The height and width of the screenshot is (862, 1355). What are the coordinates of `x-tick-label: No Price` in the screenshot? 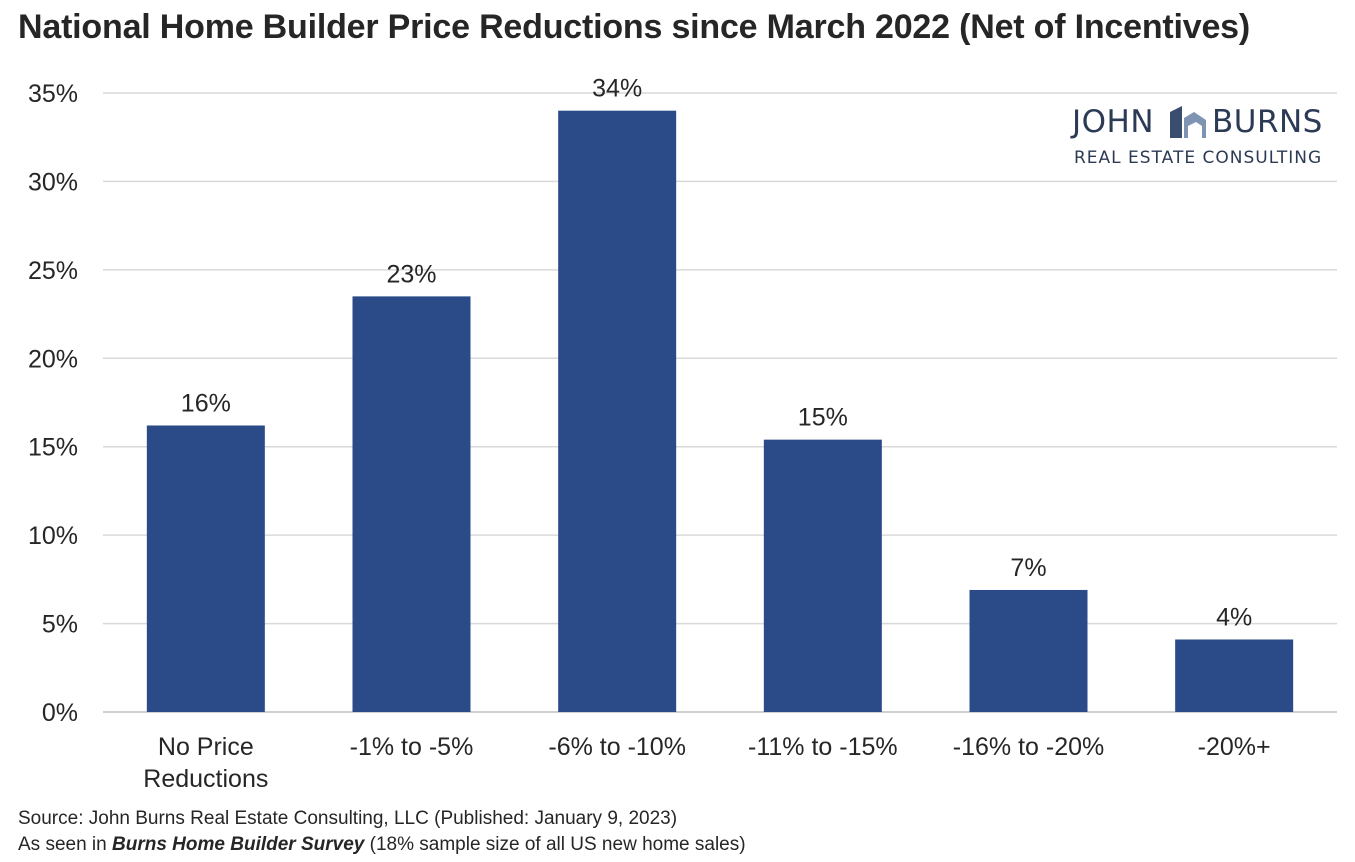 It's located at (206, 747).